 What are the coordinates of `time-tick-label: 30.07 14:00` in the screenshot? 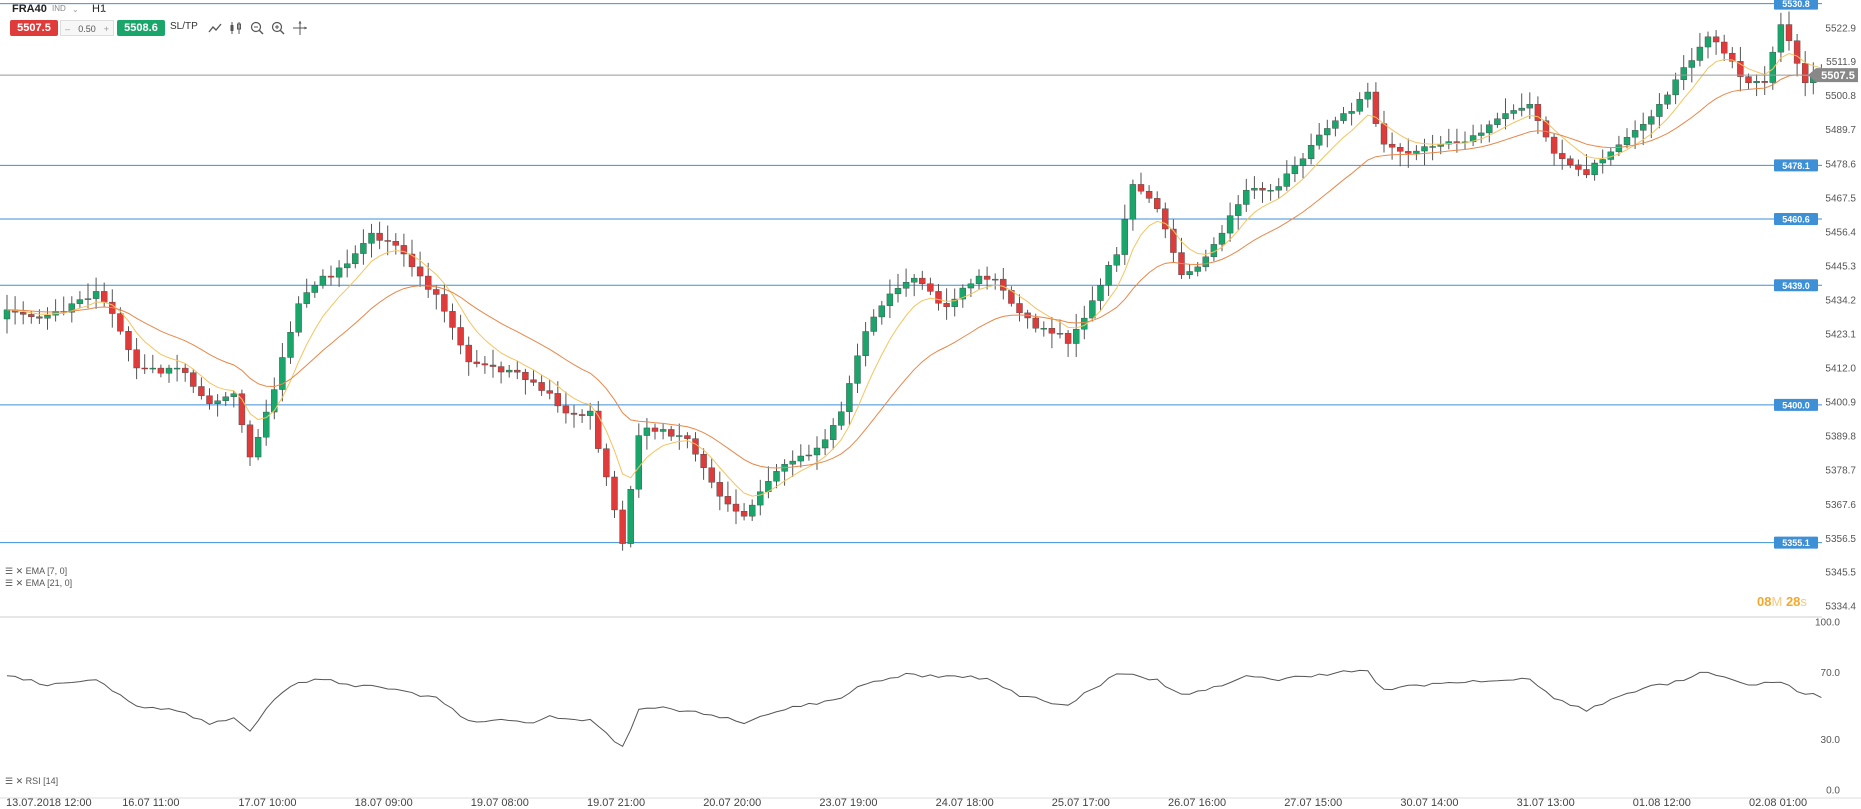 It's located at (1429, 803).